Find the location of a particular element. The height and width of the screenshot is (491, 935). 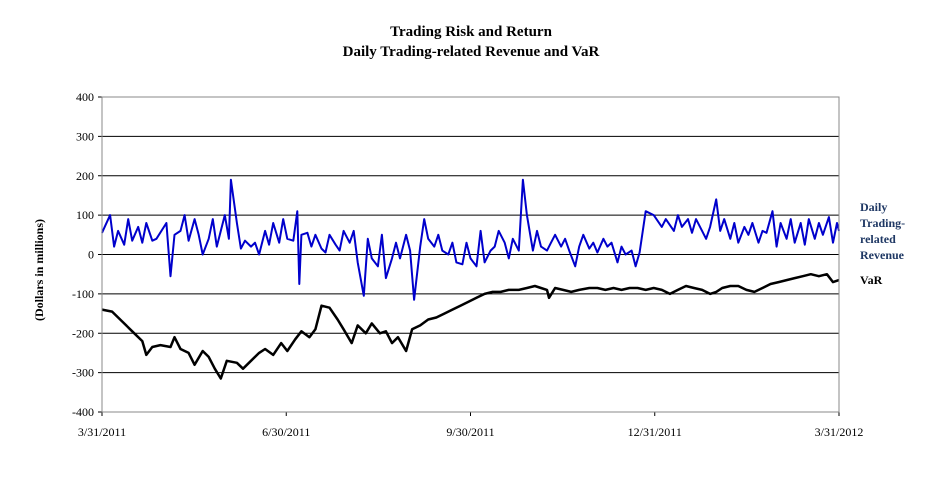

series-label-daily-trading-related-revenue: Trading- is located at coordinates (882, 223).